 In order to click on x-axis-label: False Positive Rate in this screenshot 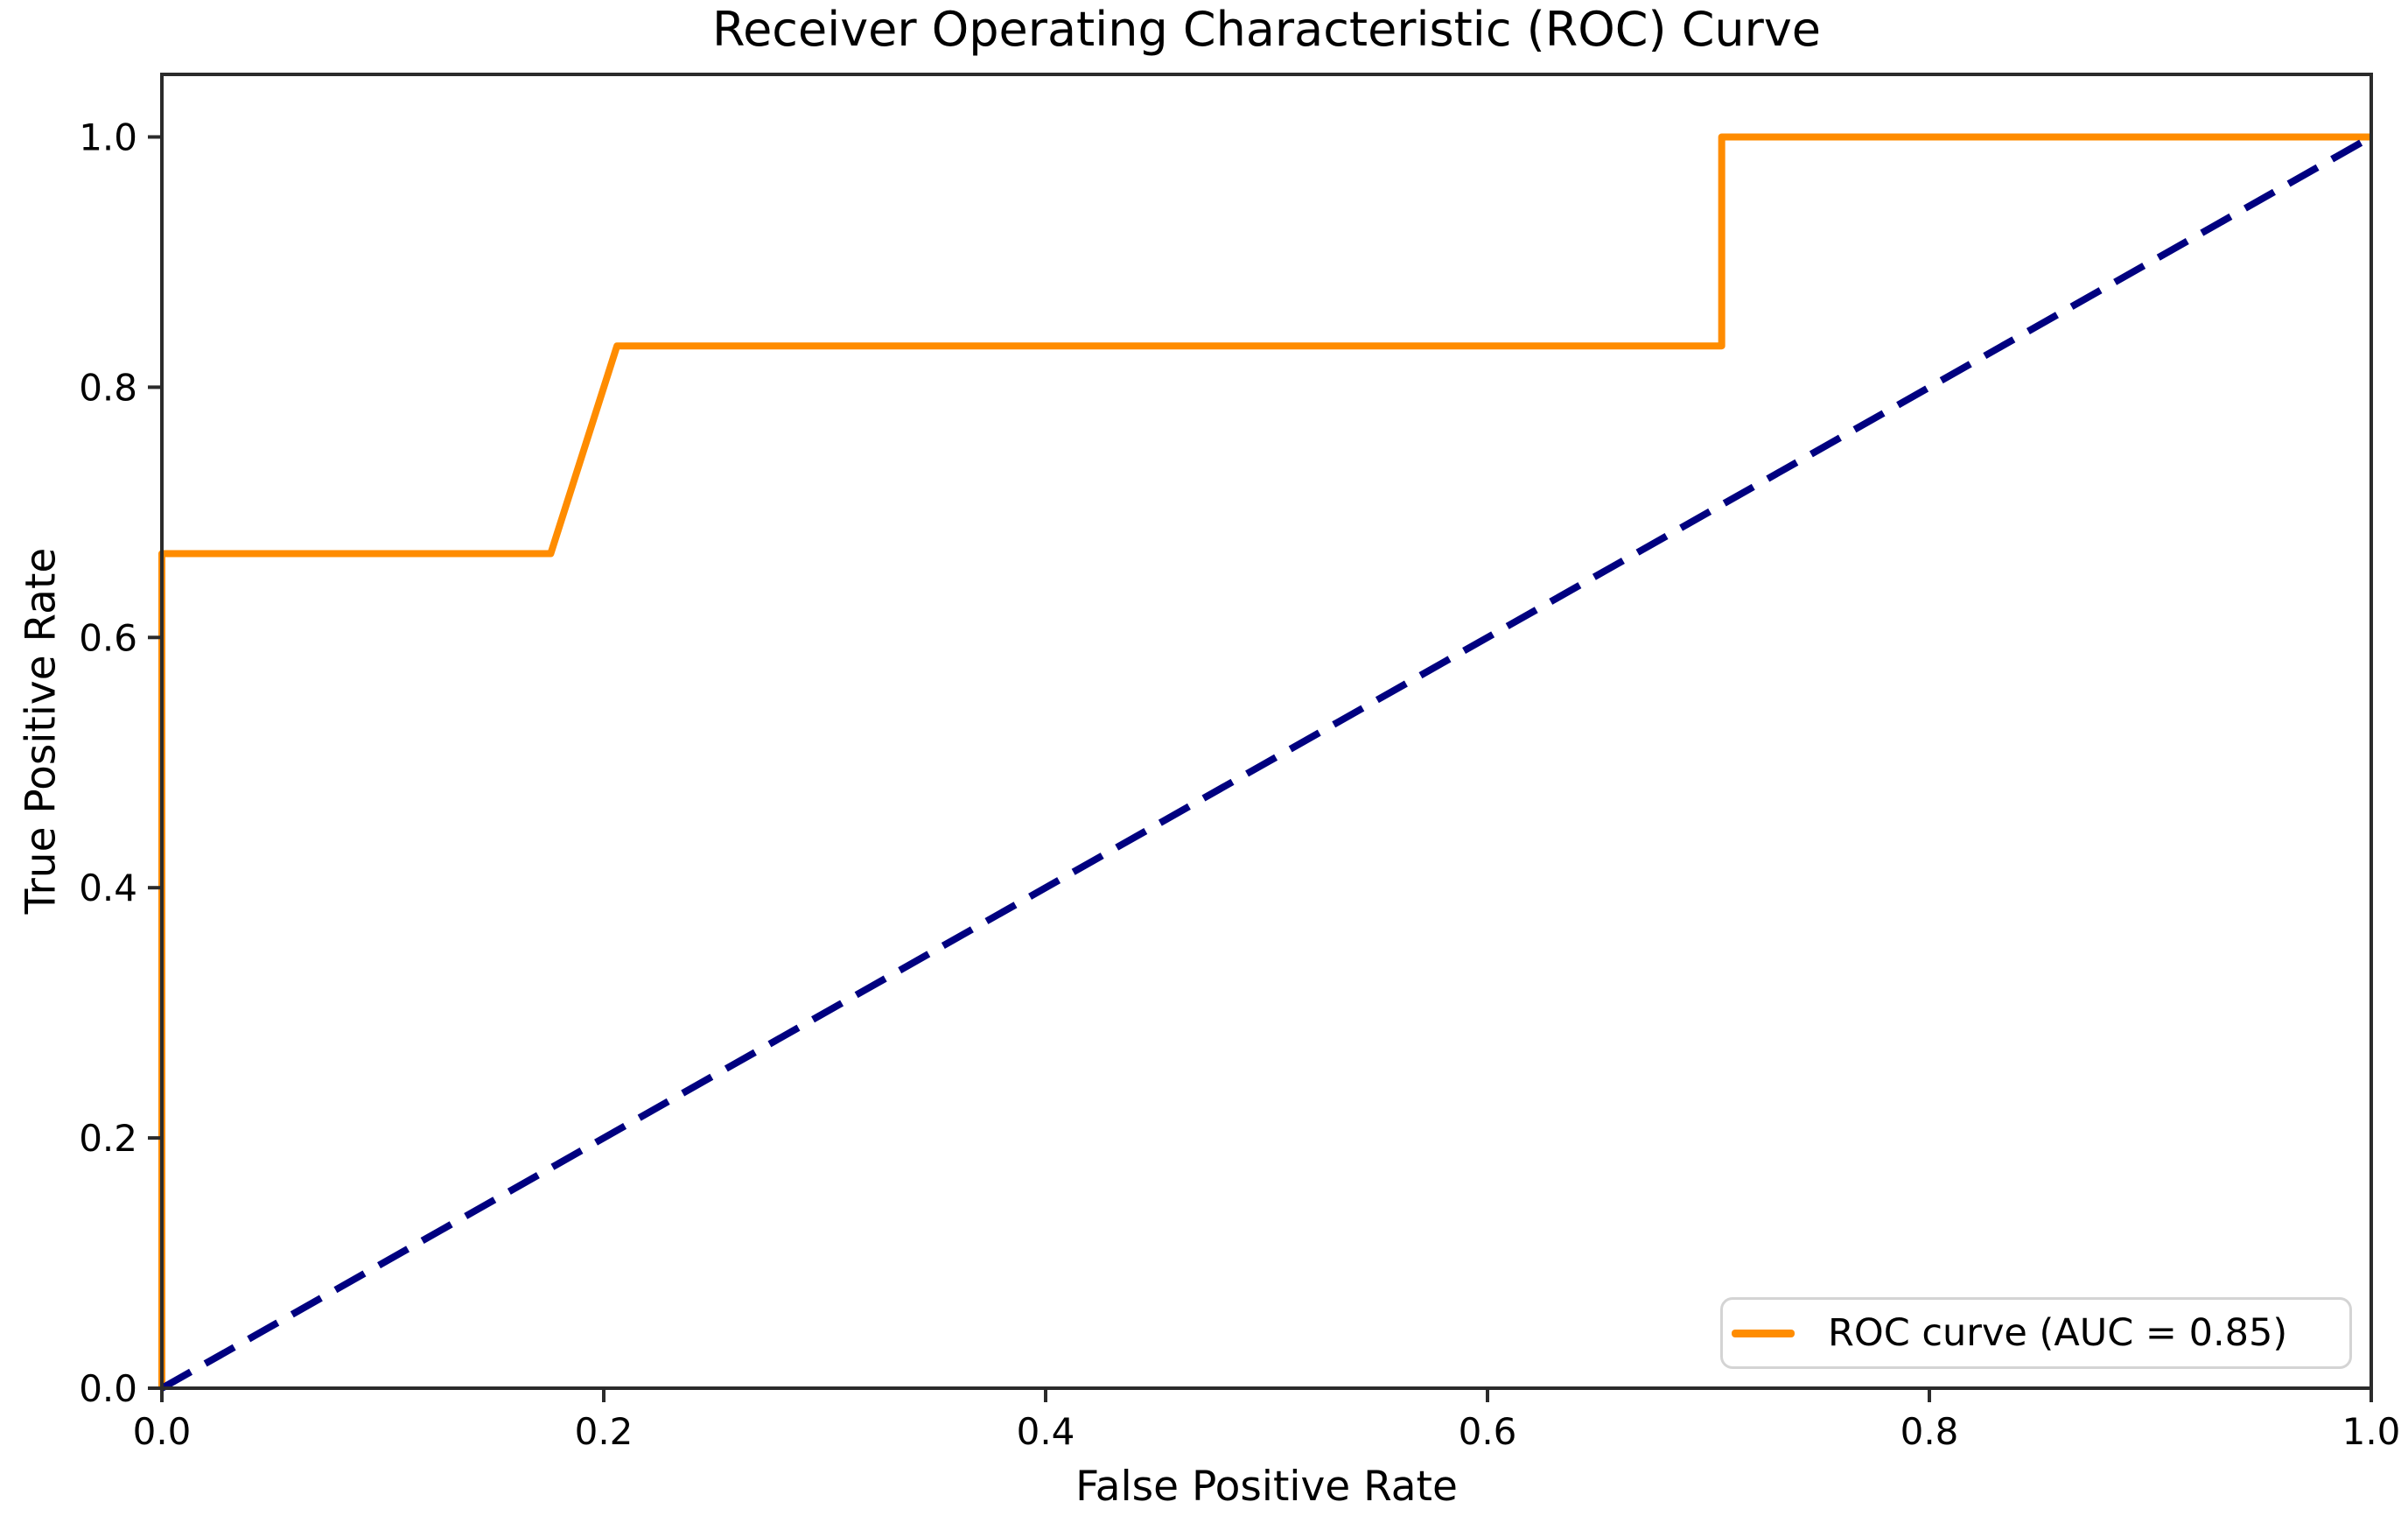, I will do `click(1266, 1487)`.